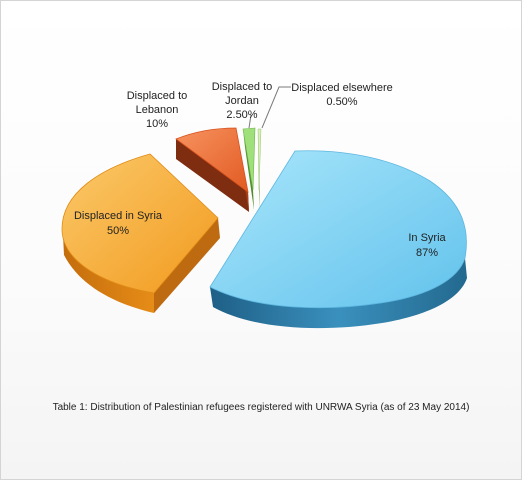 The image size is (522, 480). I want to click on slice-displaced-syria-side-cut, so click(187, 265).